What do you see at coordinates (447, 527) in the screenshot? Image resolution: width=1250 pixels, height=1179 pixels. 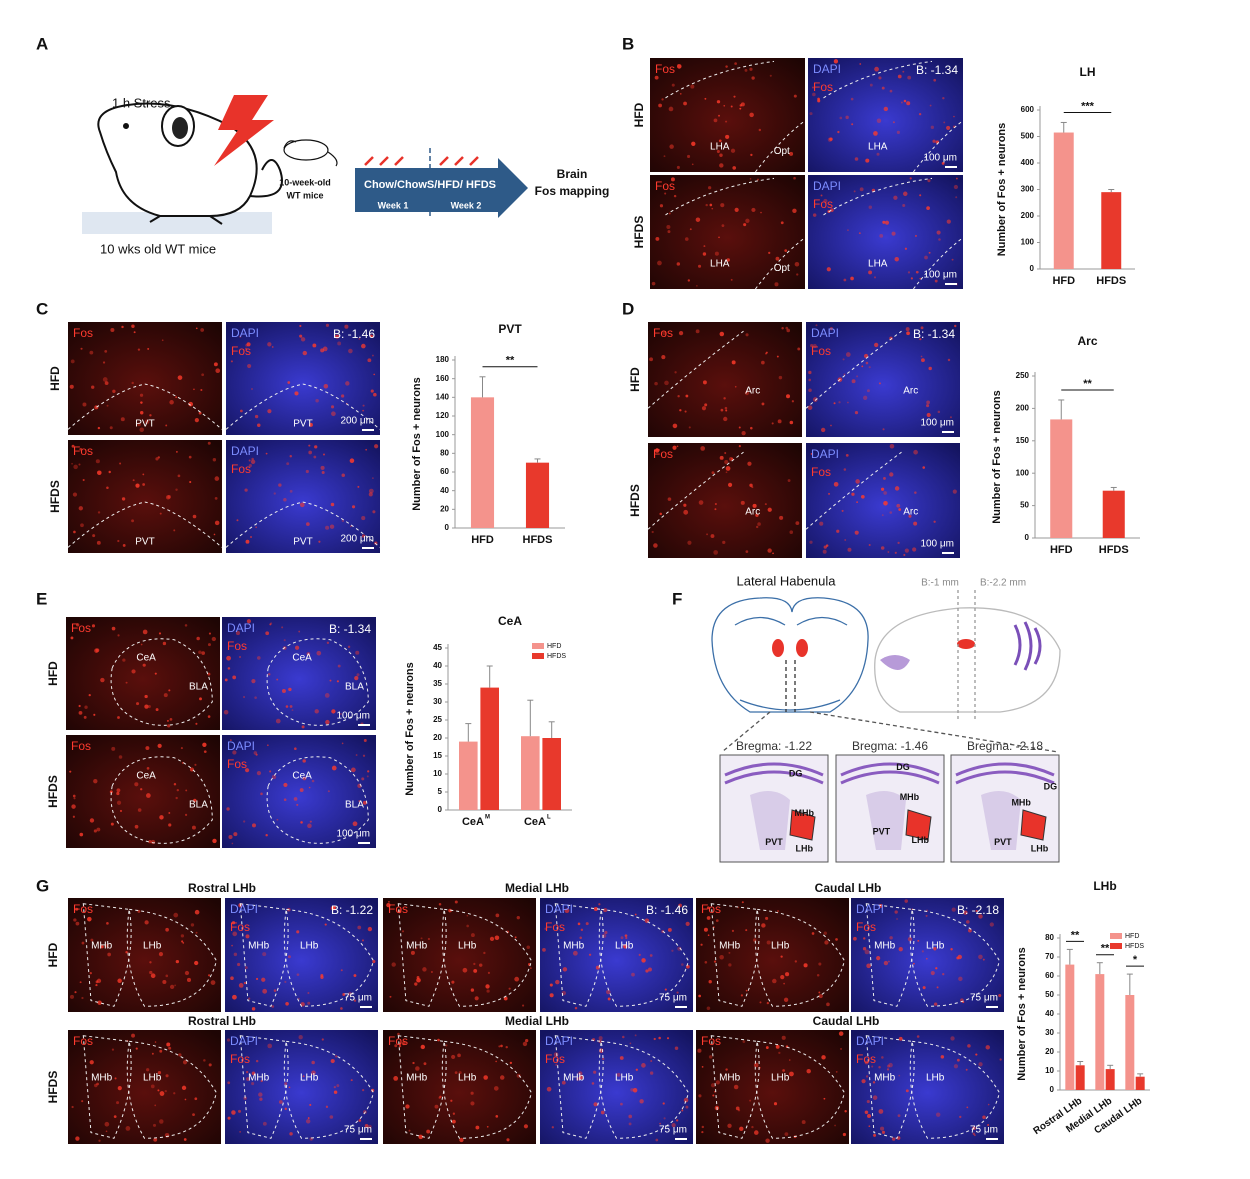 I see `y-tick-label: 0` at bounding box center [447, 527].